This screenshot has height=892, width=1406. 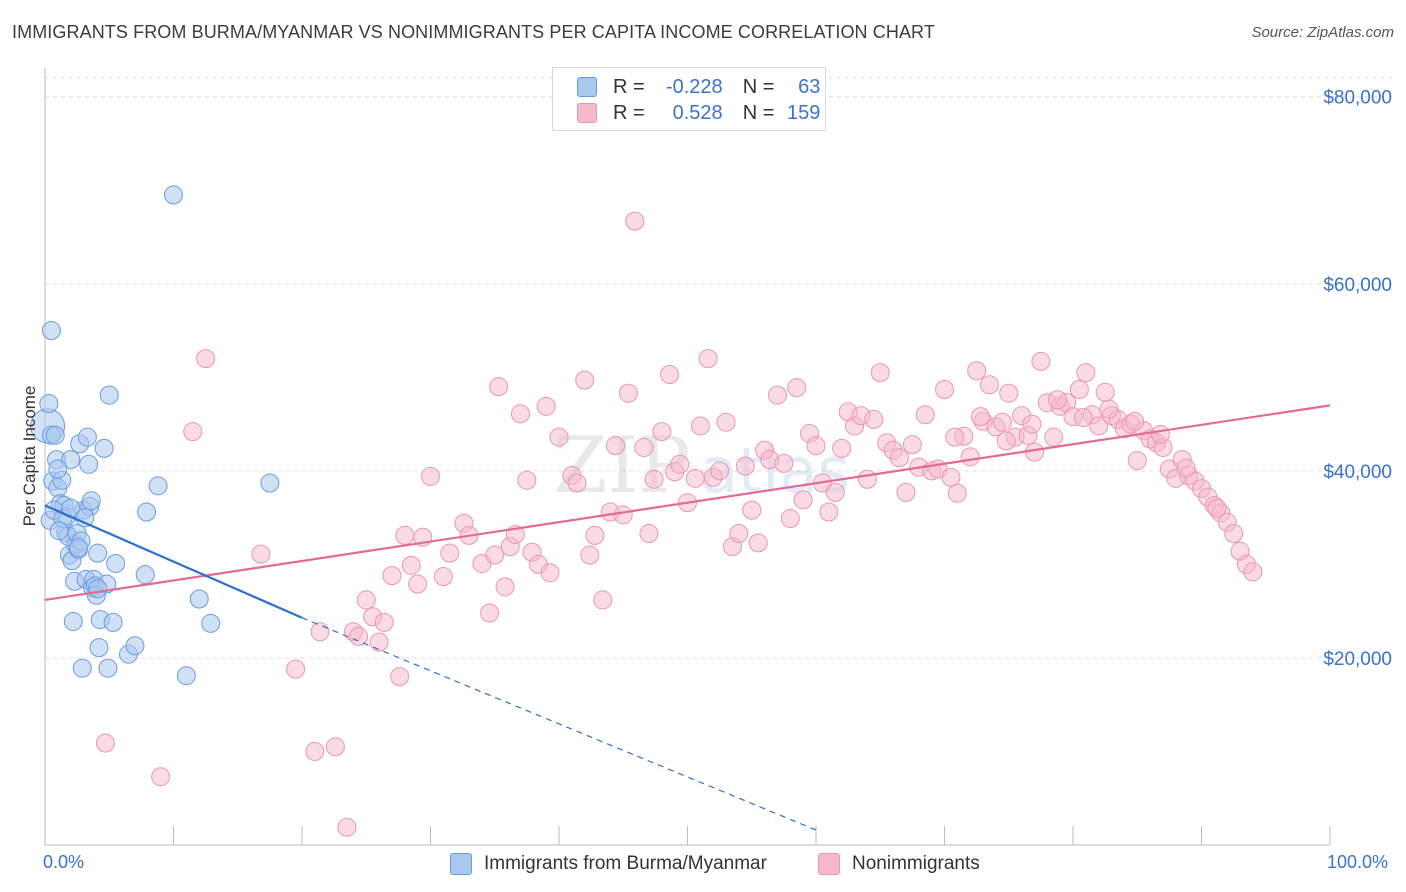 What do you see at coordinates (1357, 472) in the screenshot?
I see `y-tick-label: $40,000` at bounding box center [1357, 472].